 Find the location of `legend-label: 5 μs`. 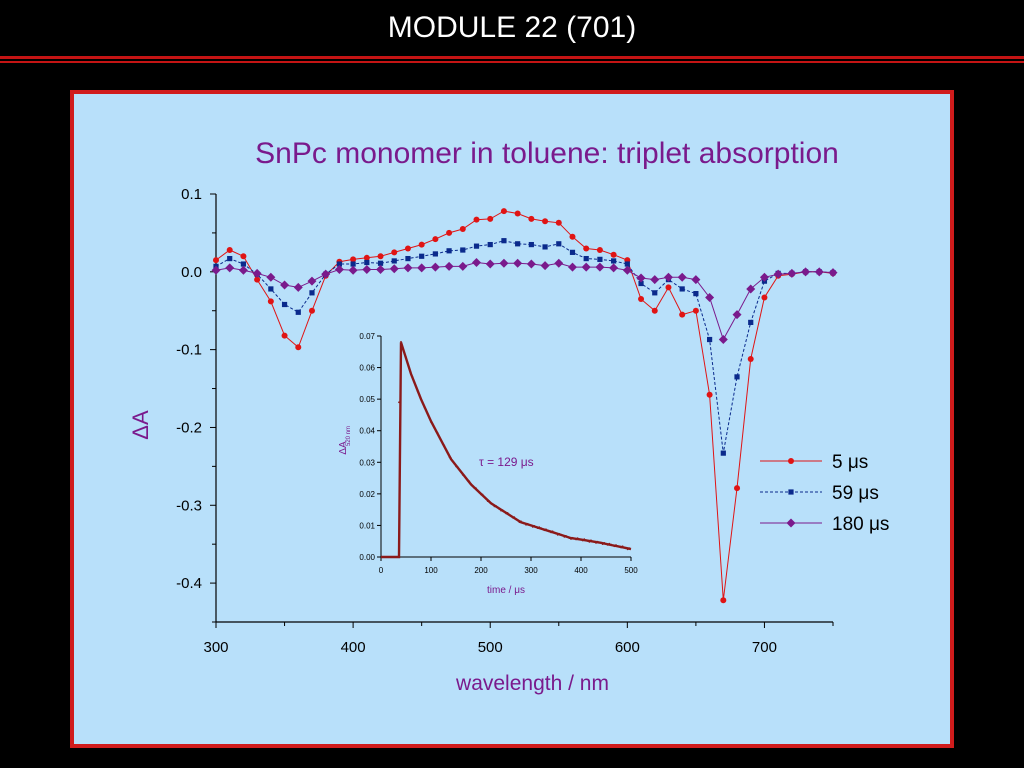

legend-label: 5 μs is located at coordinates (850, 462).